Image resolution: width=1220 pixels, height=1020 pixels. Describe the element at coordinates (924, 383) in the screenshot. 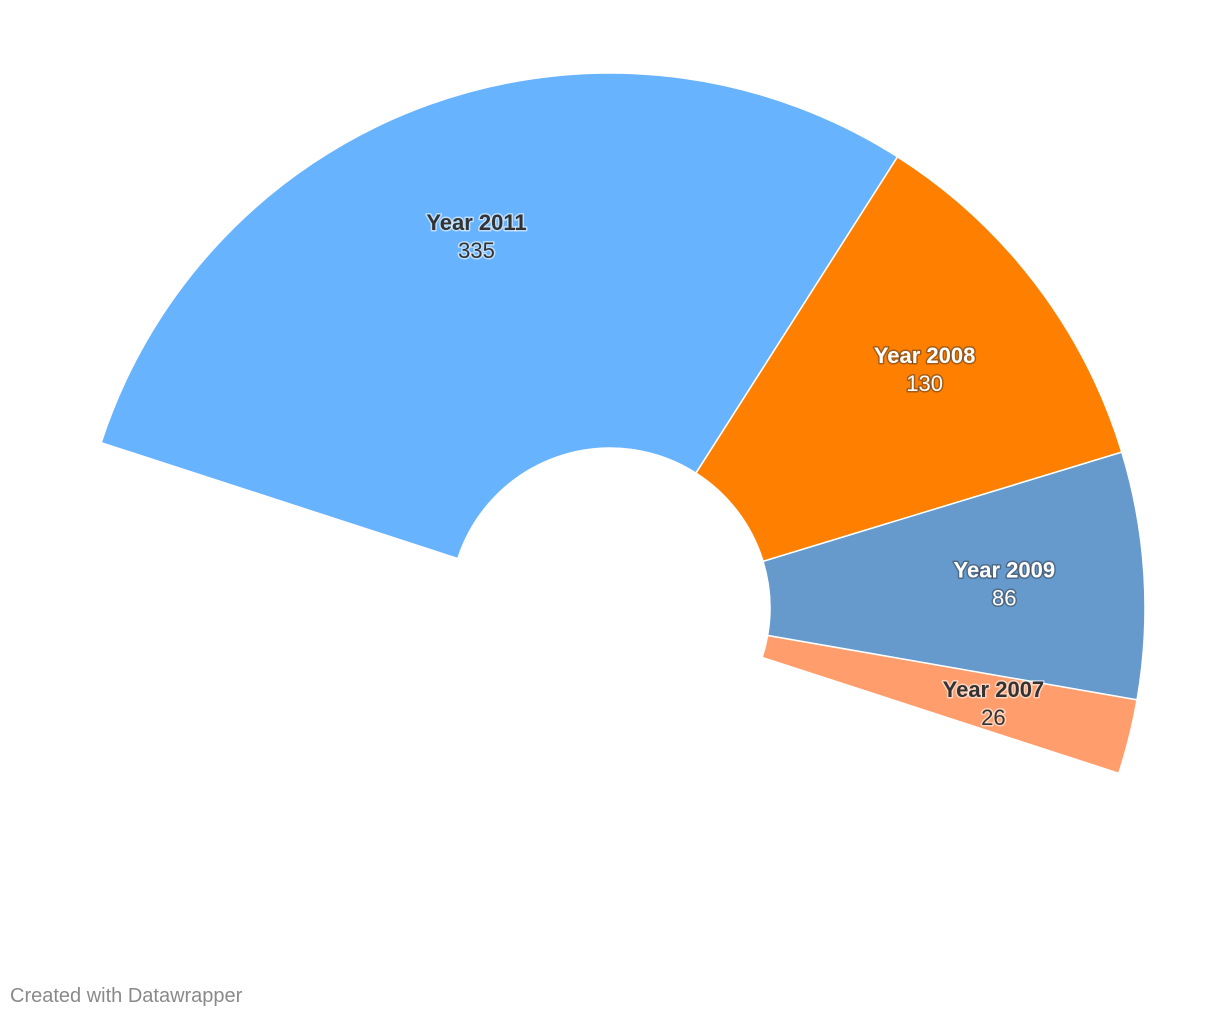

I see `slice-value-label: 130` at that location.